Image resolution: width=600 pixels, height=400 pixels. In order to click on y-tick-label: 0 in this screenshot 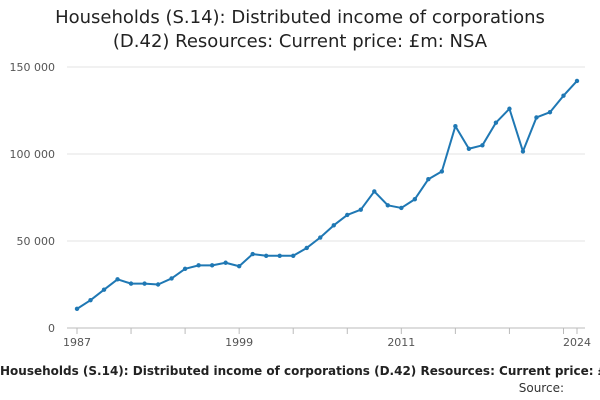, I will do `click(51, 328)`.